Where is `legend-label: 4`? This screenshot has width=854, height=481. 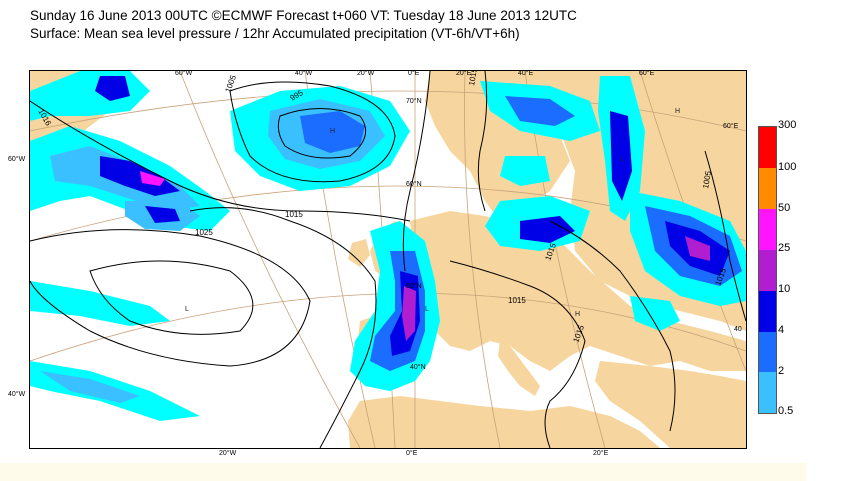
legend-label: 4 is located at coordinates (781, 330).